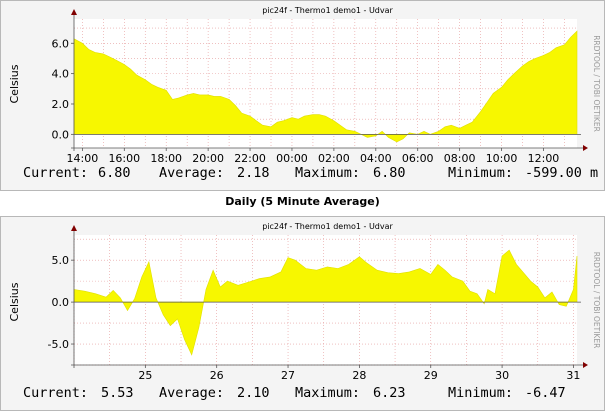 This screenshot has height=412, width=607. Describe the element at coordinates (359, 375) in the screenshot. I see `x-tick-label: 28` at that location.